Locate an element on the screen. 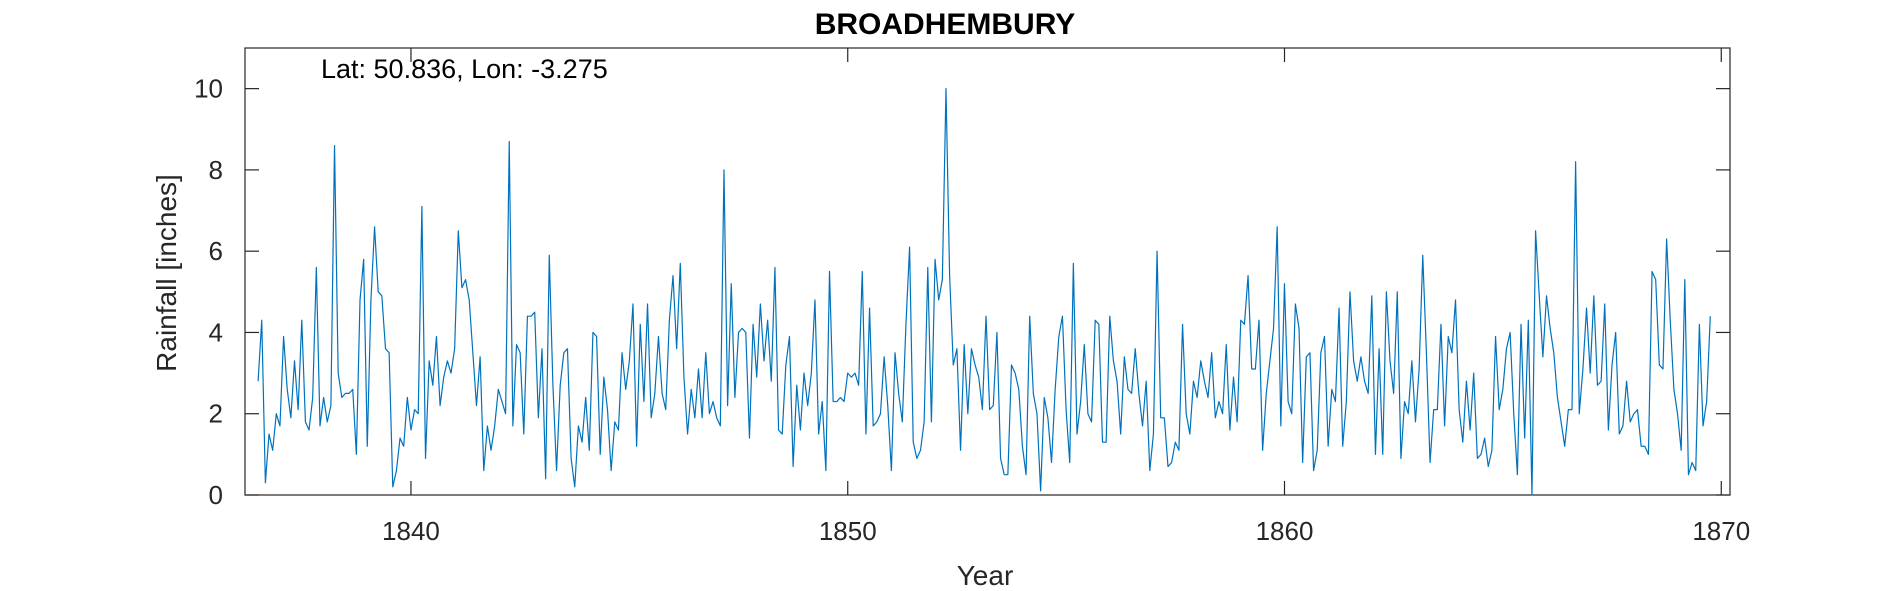  x-tick-label: 1850 is located at coordinates (848, 531).